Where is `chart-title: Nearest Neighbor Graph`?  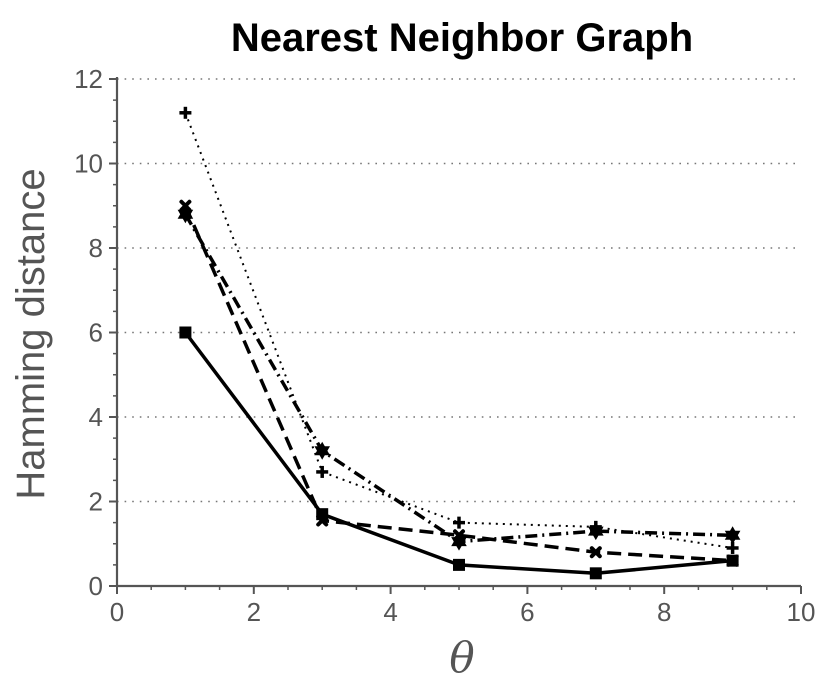
chart-title: Nearest Neighbor Graph is located at coordinates (462, 38).